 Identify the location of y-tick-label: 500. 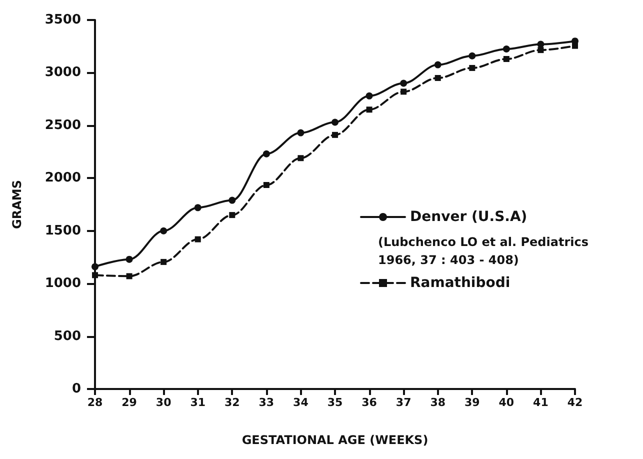
(67, 336).